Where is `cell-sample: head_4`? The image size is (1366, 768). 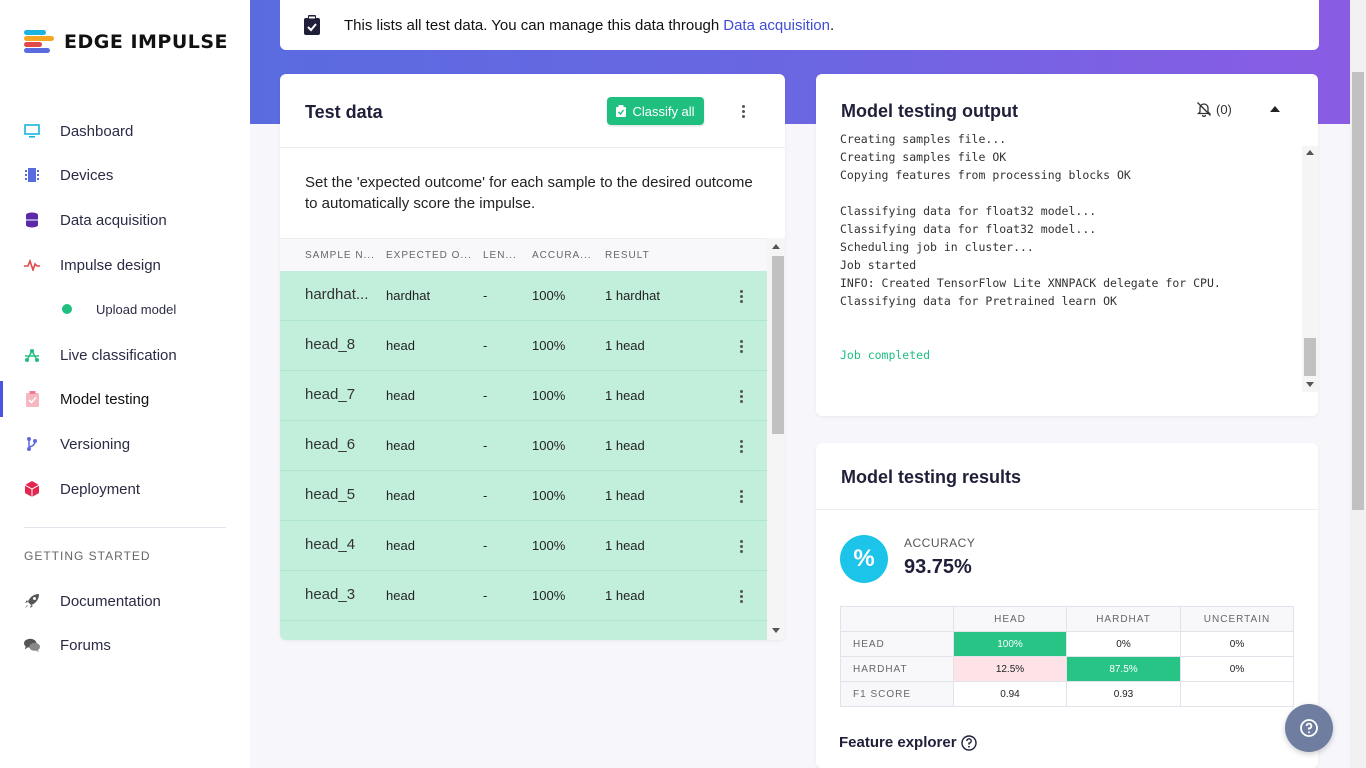
cell-sample: head_4 is located at coordinates (330, 544).